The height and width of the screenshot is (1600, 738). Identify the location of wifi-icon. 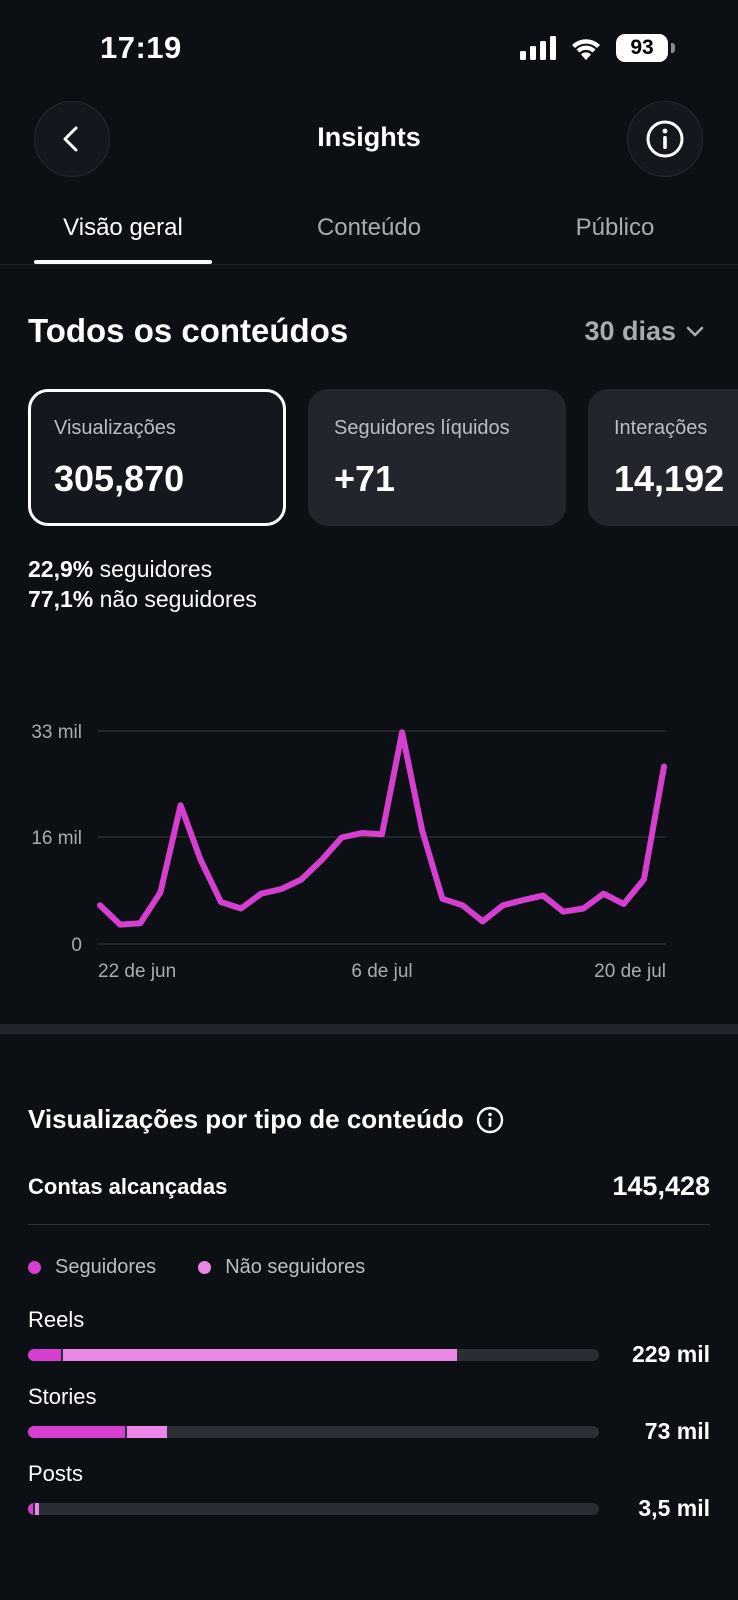
(586, 49).